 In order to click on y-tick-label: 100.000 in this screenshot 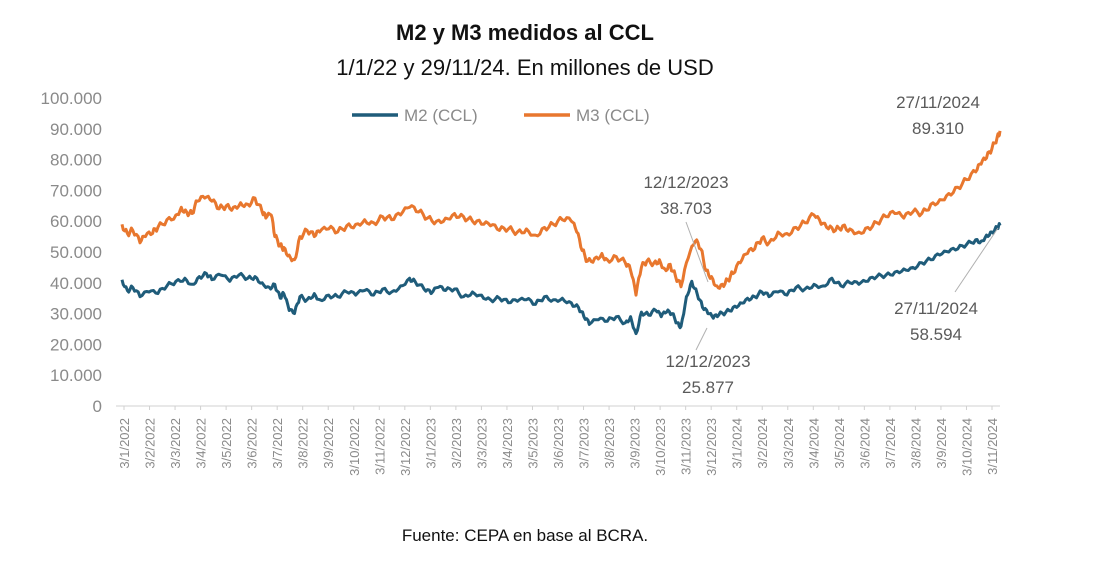, I will do `click(71, 98)`.